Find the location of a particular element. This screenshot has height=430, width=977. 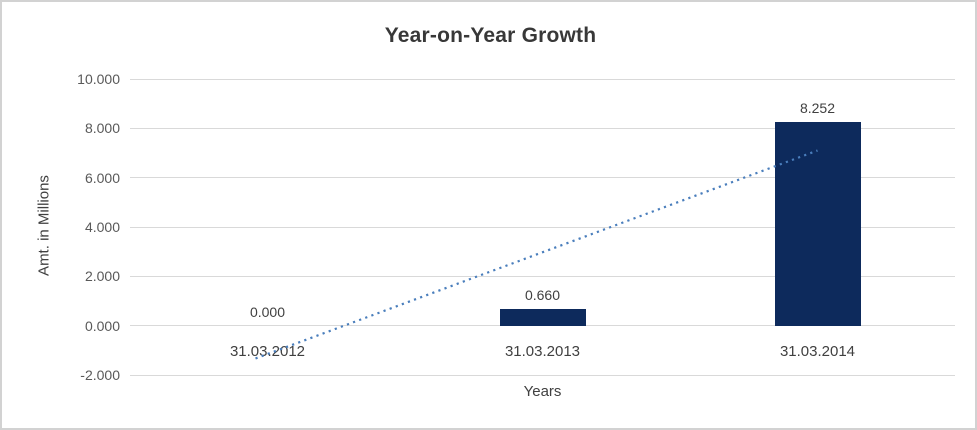

y-tick-label: 2.000 is located at coordinates (102, 276).